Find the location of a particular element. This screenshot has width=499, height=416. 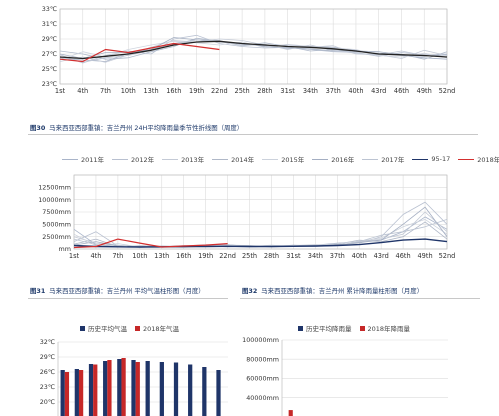

temp_line-xtick-label: 49th is located at coordinates (424, 91).